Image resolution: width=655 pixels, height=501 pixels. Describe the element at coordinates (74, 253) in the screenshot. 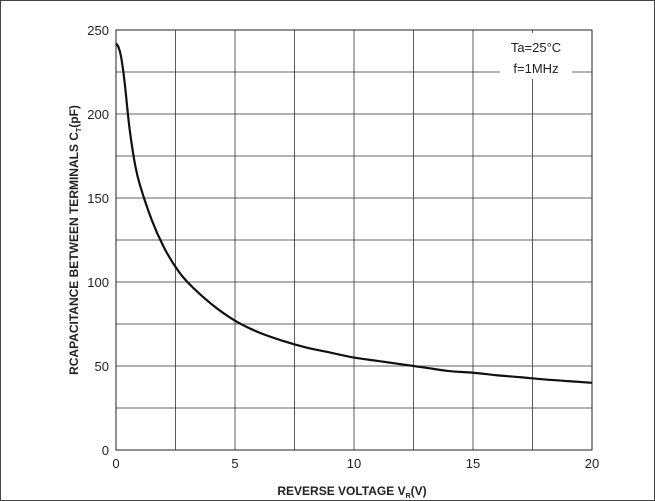

I see `y-axis-title-main: RCAPACITANCE BETWEEN TERMINALS C` at that location.